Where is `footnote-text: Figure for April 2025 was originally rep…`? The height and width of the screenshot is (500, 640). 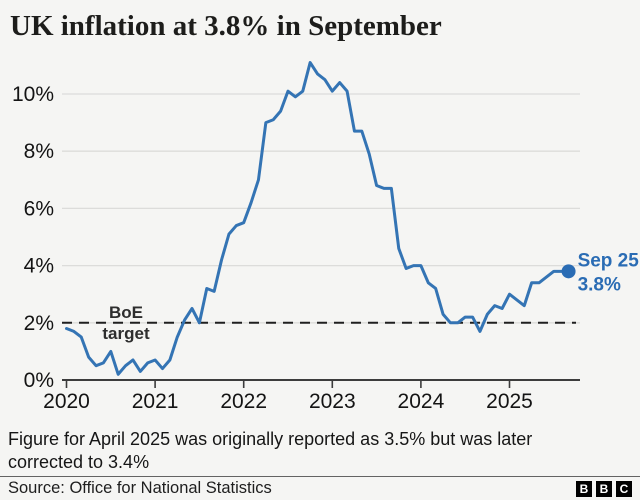
footnote-text: Figure for April 2025 was originally rep… is located at coordinates (270, 450).